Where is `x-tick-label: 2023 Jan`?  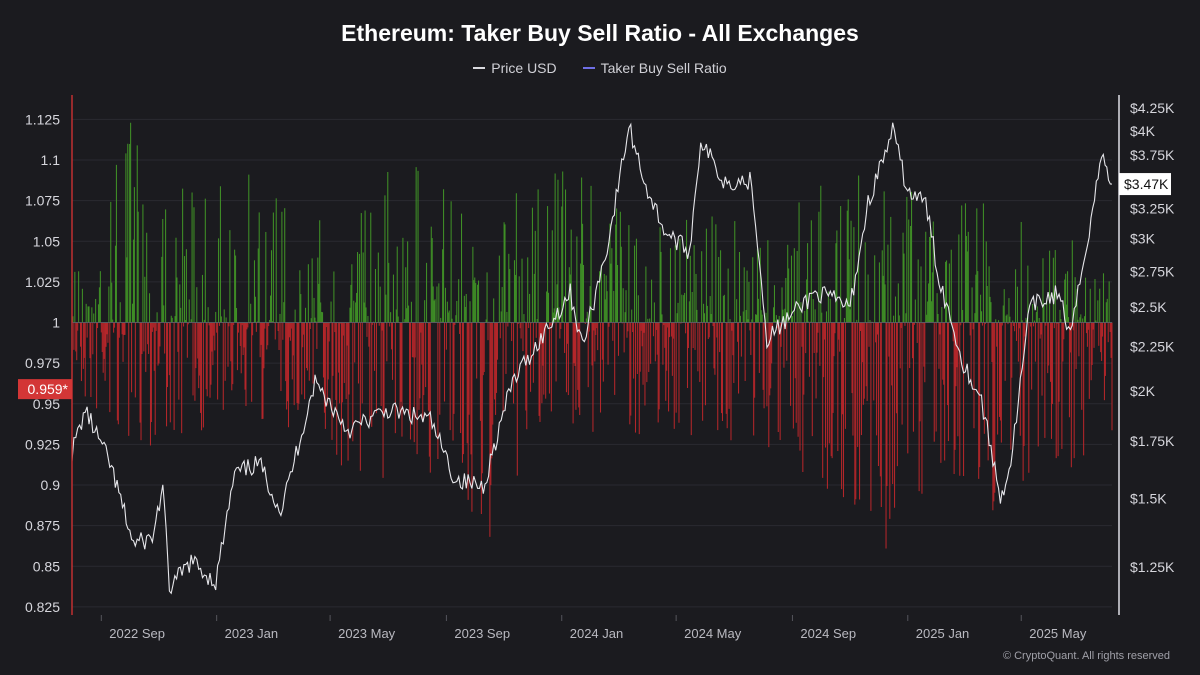
x-tick-label: 2023 Jan is located at coordinates (252, 633).